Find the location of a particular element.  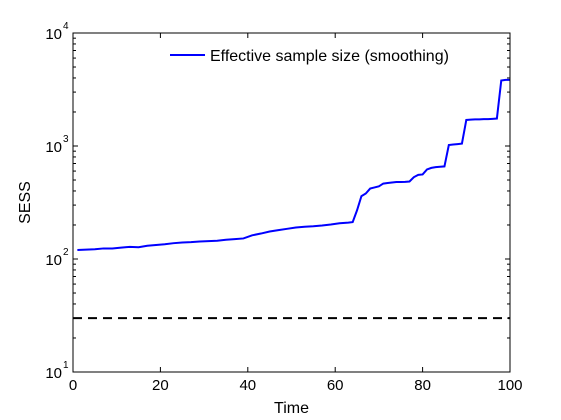

x-axis-label: Time is located at coordinates (291, 408).